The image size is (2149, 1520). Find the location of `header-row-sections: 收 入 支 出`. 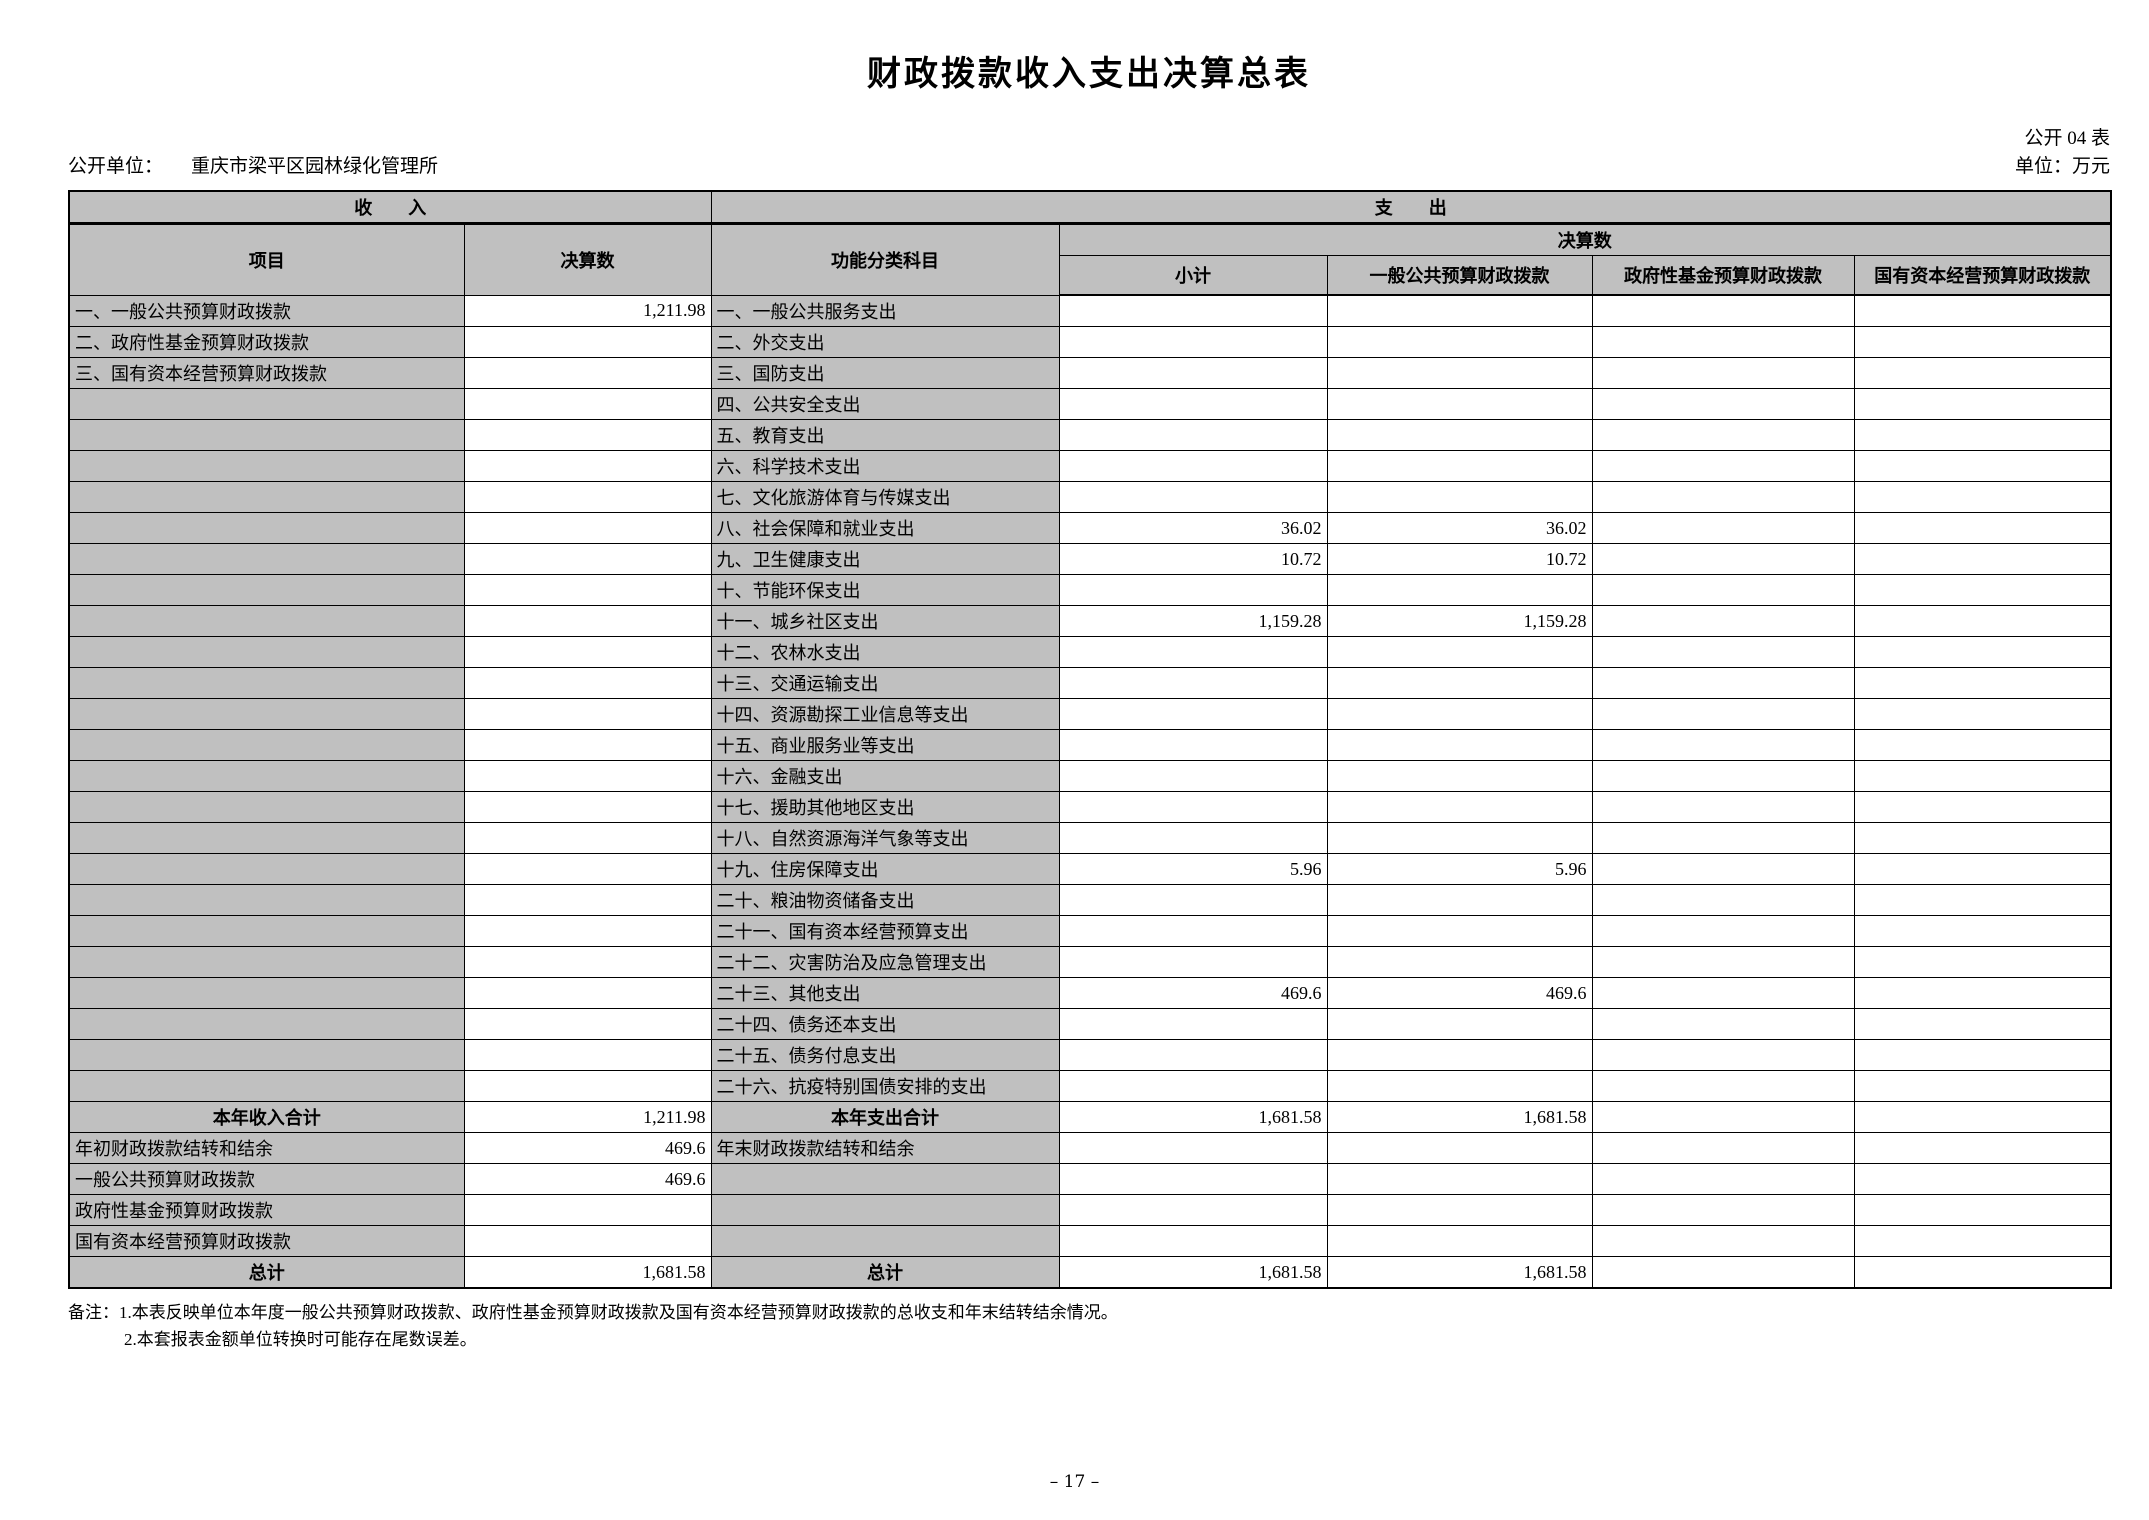

header-row-sections: 收 入 支 出 is located at coordinates (1090, 207).